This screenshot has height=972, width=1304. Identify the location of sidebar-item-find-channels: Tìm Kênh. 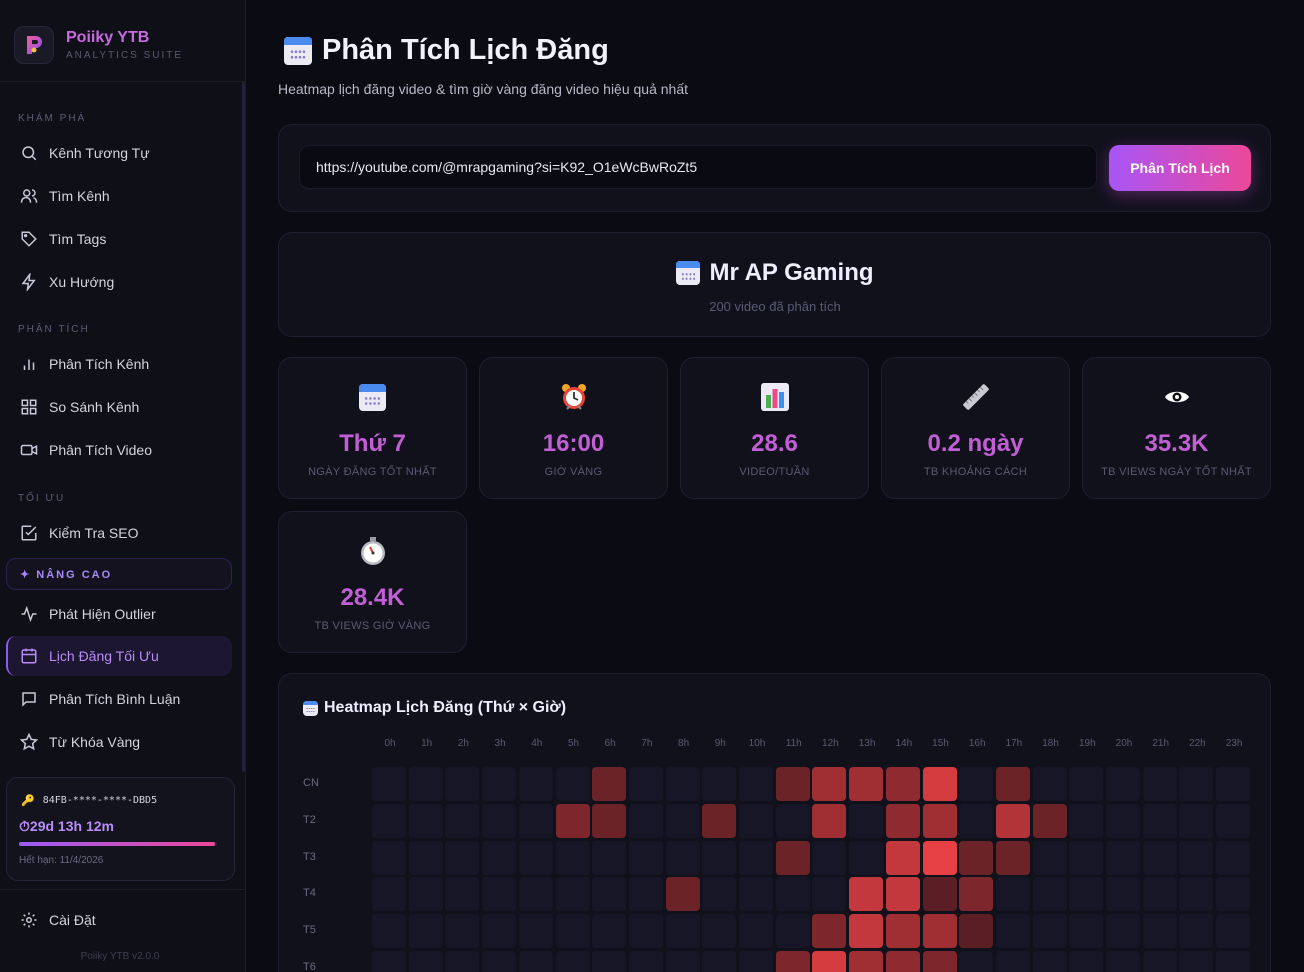
(119, 196).